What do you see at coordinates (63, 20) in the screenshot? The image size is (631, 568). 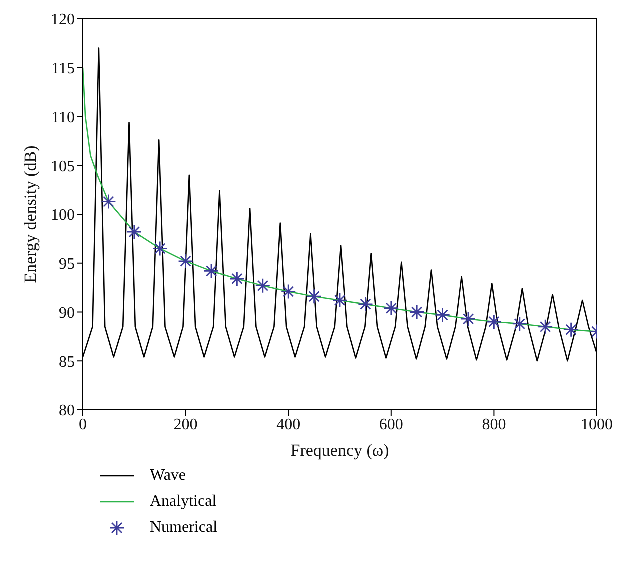 I see `y-tick-label: 120` at bounding box center [63, 20].